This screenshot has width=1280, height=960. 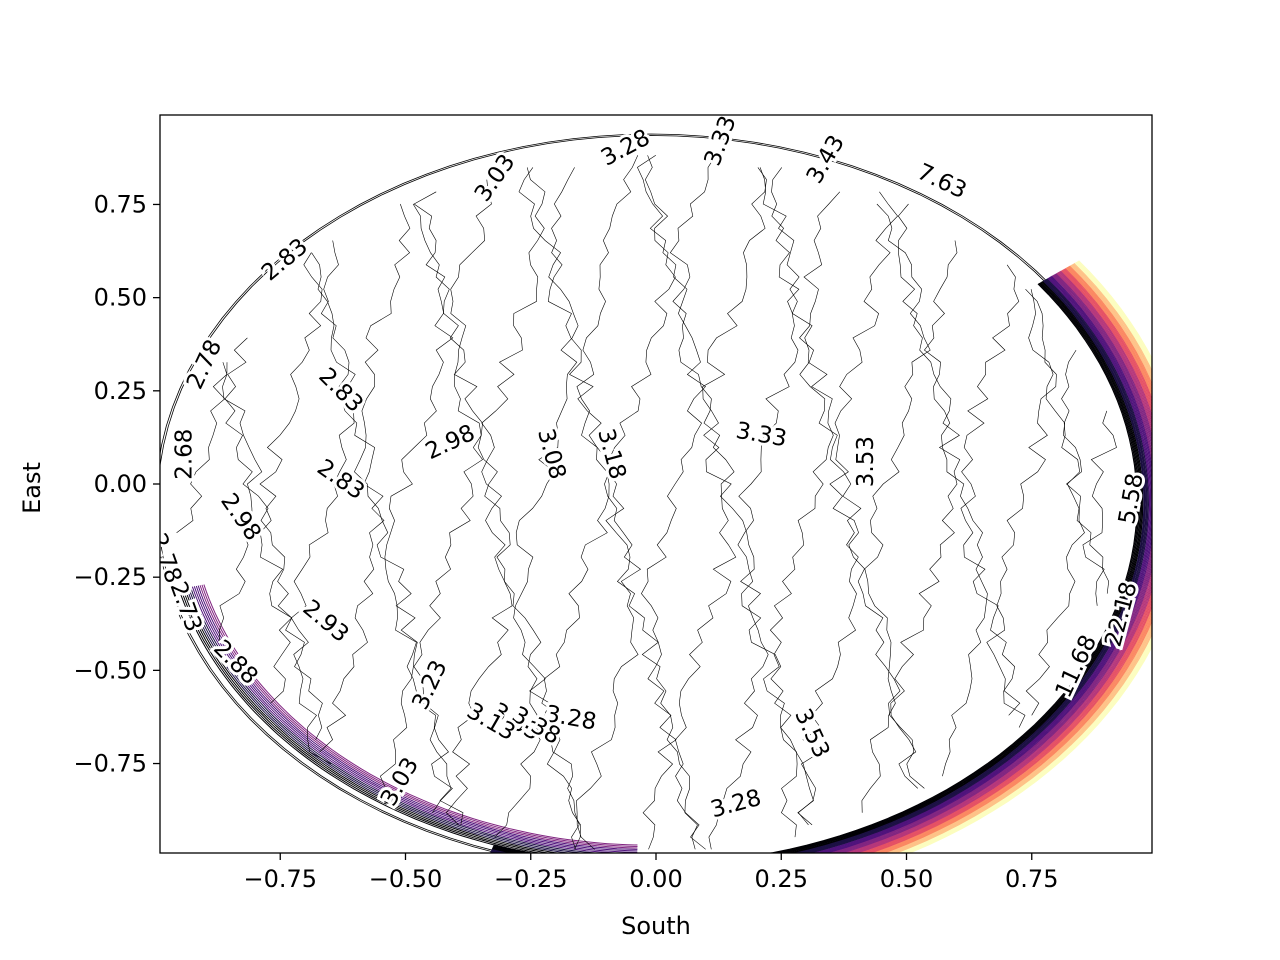 What do you see at coordinates (185, 454) in the screenshot?
I see `contour-label: 2.68` at bounding box center [185, 454].